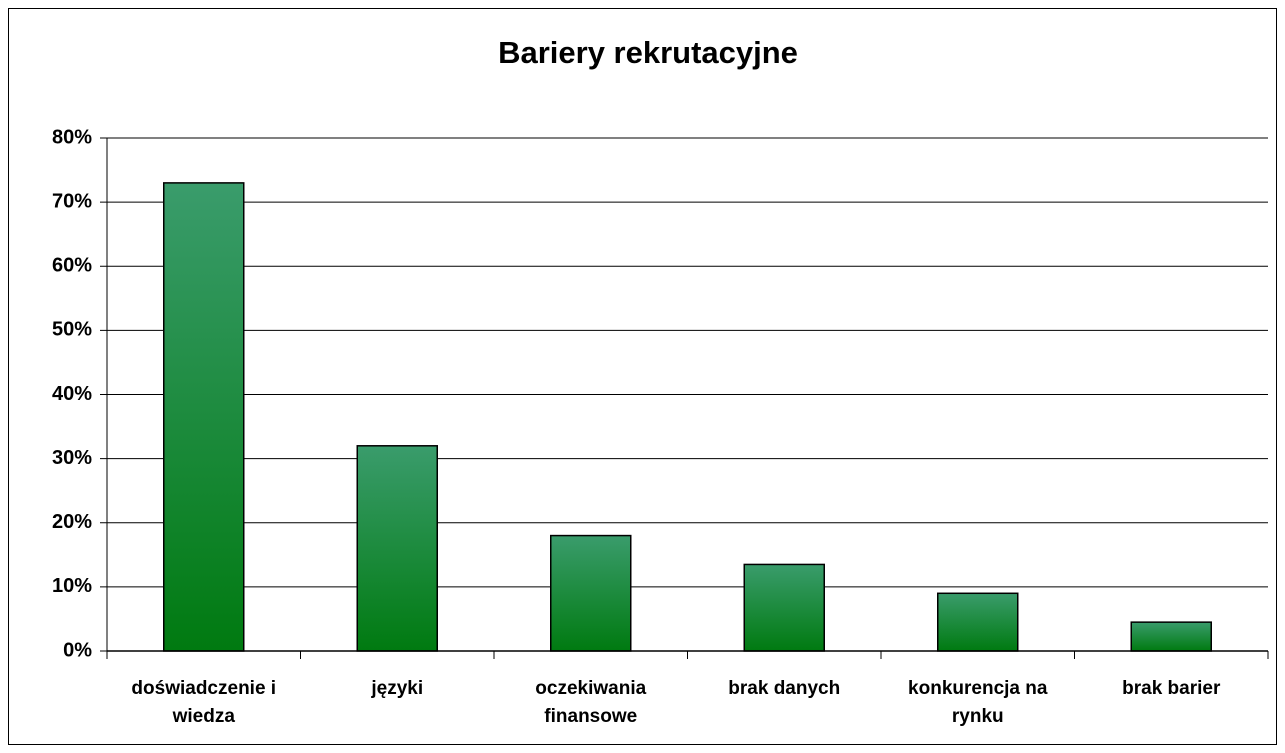 The height and width of the screenshot is (753, 1285). What do you see at coordinates (204, 702) in the screenshot?
I see `x-tick-label: doświadczenie i wiedza` at bounding box center [204, 702].